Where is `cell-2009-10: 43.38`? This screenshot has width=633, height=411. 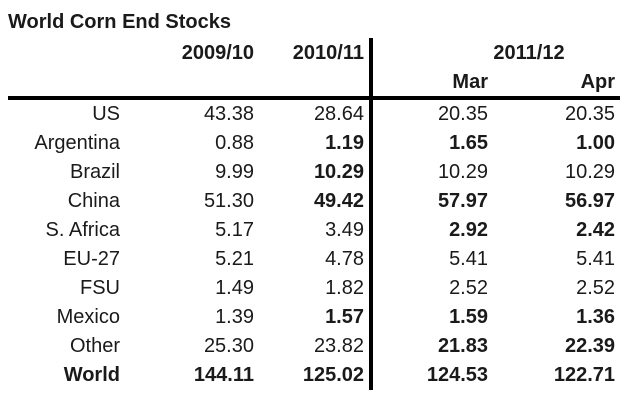 cell-2009-10: 43.38 is located at coordinates (228, 114).